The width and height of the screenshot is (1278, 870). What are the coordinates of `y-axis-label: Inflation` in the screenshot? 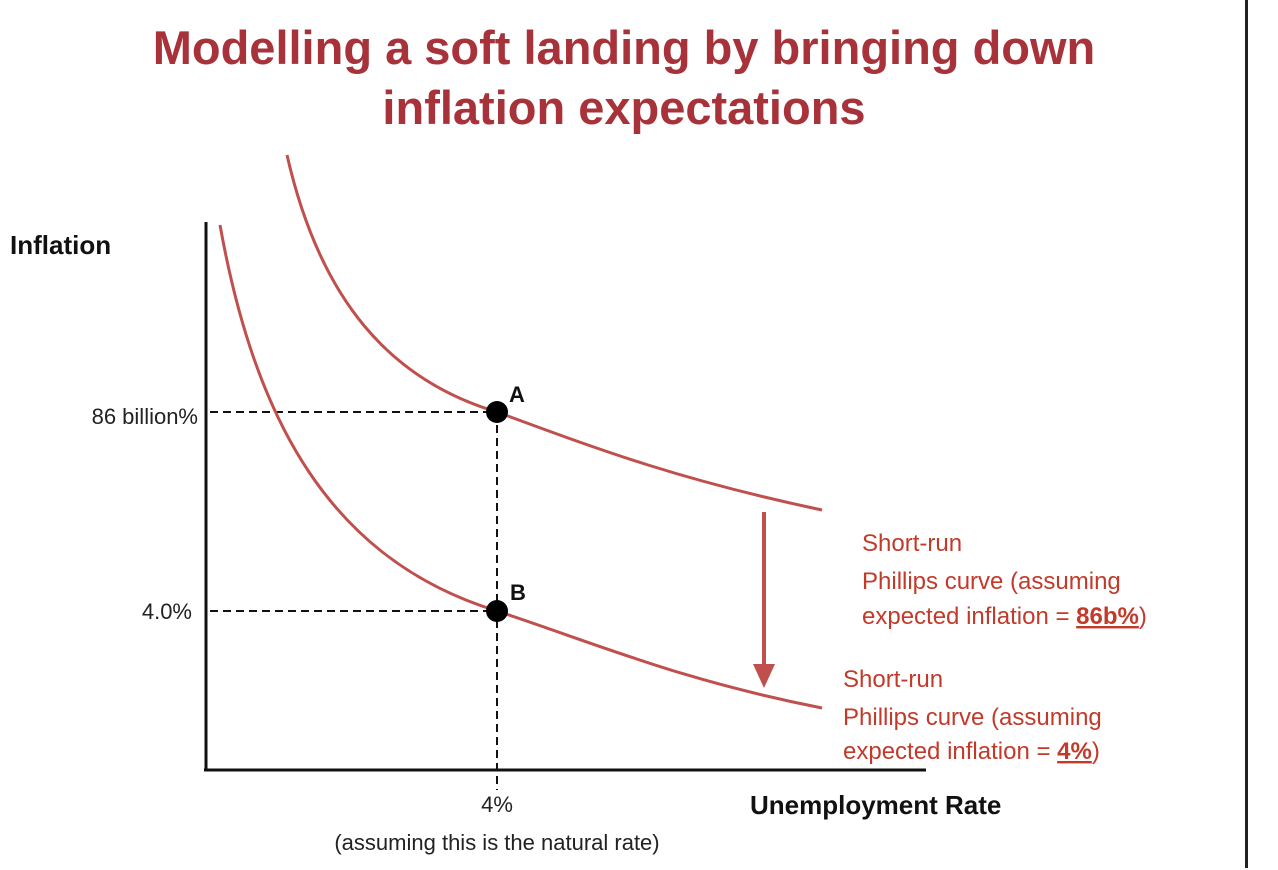 It's located at (60, 245).